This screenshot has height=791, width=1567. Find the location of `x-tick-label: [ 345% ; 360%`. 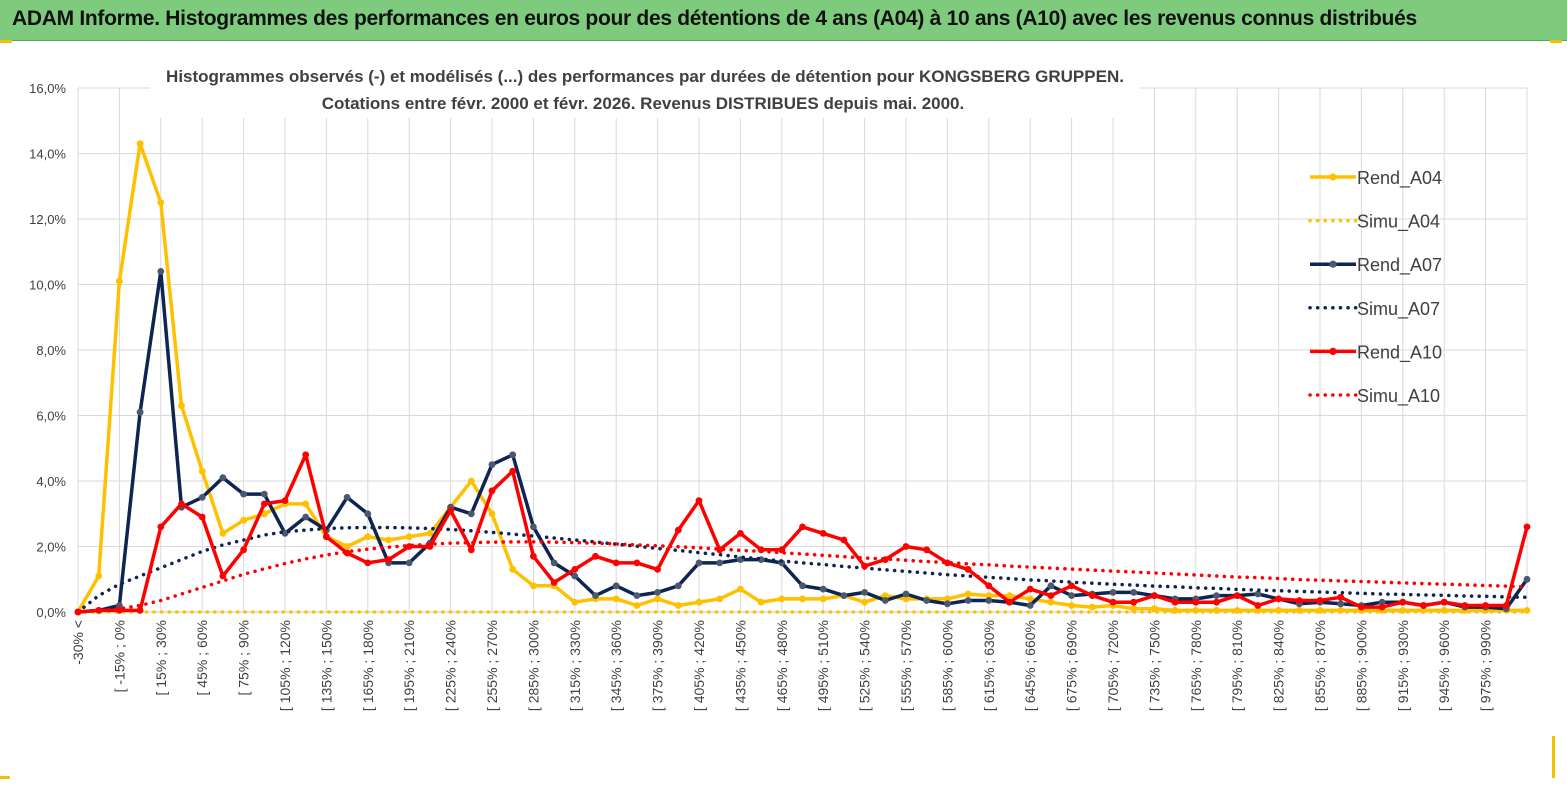

x-tick-label: [ 345% ; 360% is located at coordinates (616, 665).